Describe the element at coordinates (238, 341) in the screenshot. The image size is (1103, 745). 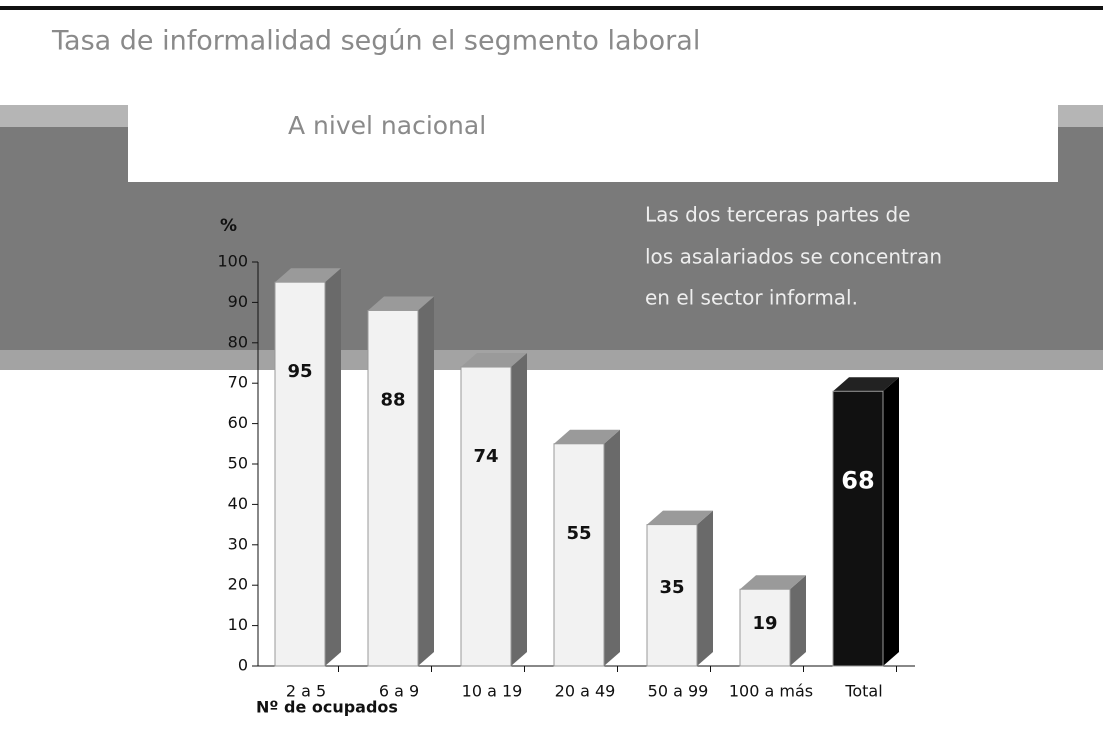
I see `y-tick-label: 80` at that location.